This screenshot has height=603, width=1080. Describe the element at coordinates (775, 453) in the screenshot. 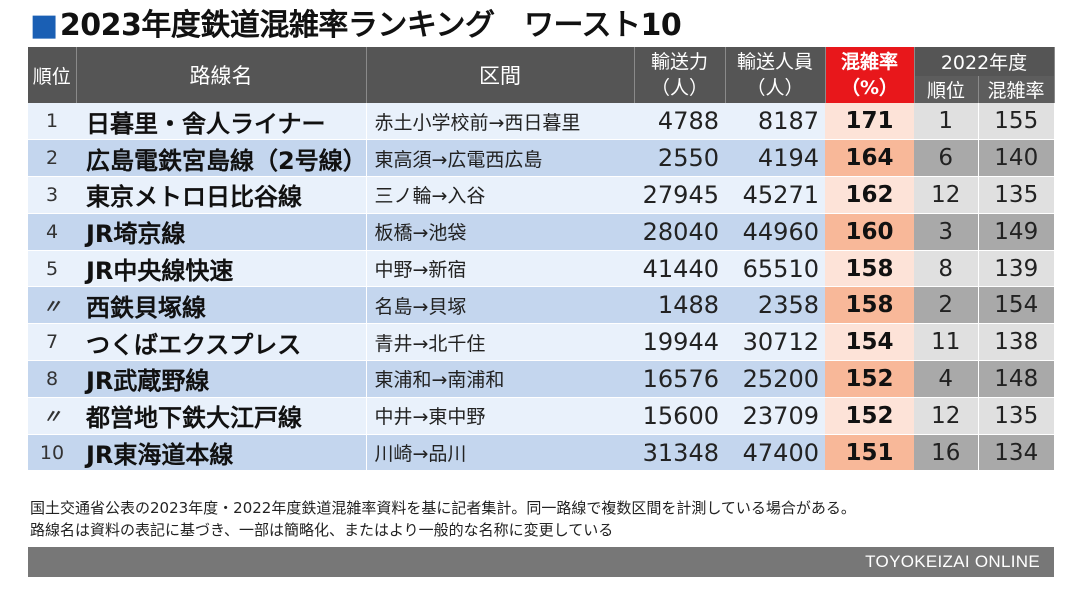

I see `cell-passengers: 47400` at that location.